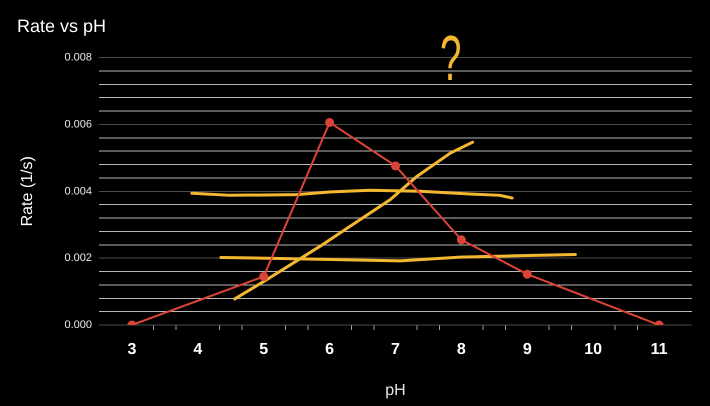  I want to click on x-tick-label: 9, so click(527, 349).